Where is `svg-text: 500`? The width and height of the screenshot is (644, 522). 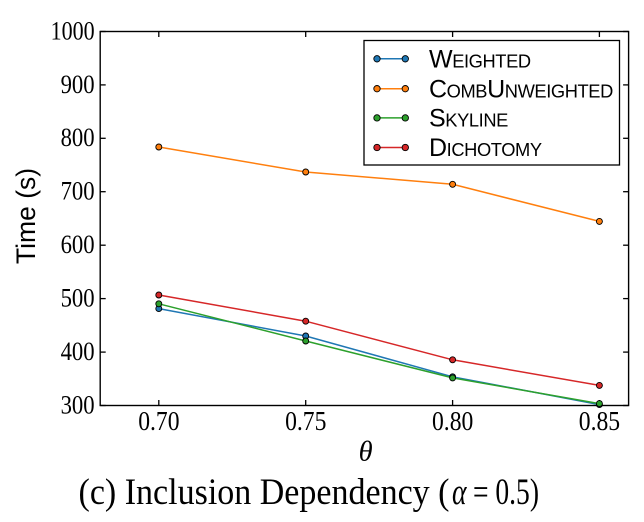
svg-text: 500 is located at coordinates (78, 298).